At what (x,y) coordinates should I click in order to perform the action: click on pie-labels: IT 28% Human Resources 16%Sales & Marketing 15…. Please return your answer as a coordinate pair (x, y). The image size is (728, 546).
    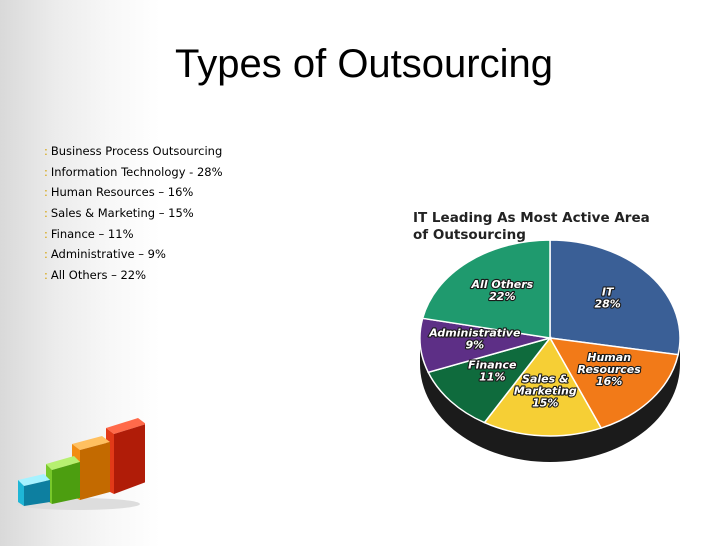
    Looking at the image, I should click on (534, 344).